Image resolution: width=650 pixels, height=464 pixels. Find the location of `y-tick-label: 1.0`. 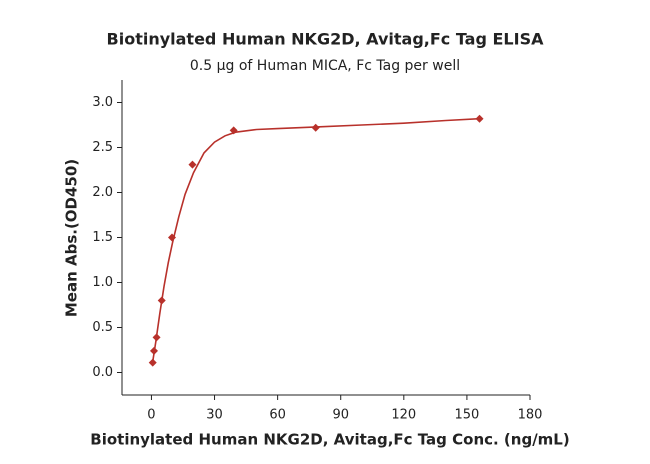

y-tick-label: 1.0 is located at coordinates (102, 282).